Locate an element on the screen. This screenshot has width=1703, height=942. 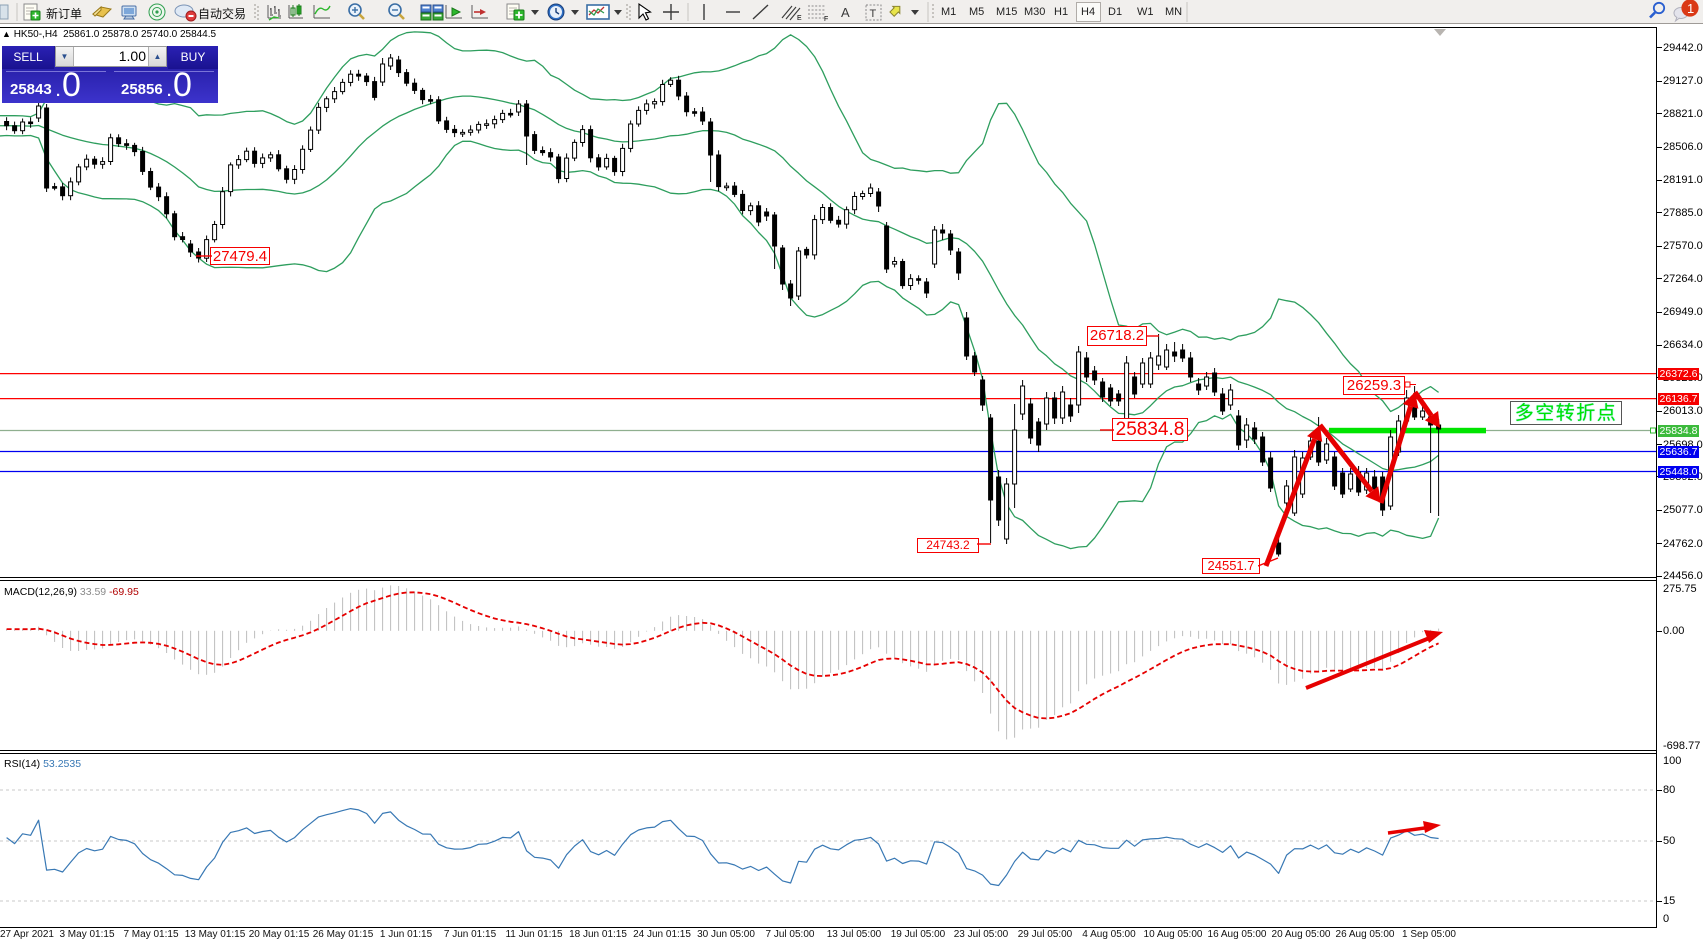
svg-text: F is located at coordinates (826, 19).